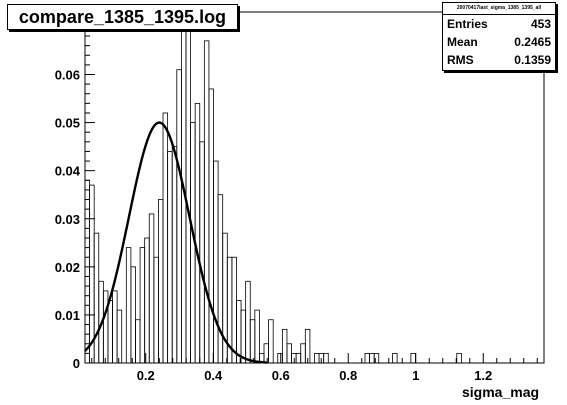 Image resolution: width=567 pixels, height=405 pixels. Describe the element at coordinates (67, 219) in the screenshot. I see `y-tick-label: 0.03` at that location.